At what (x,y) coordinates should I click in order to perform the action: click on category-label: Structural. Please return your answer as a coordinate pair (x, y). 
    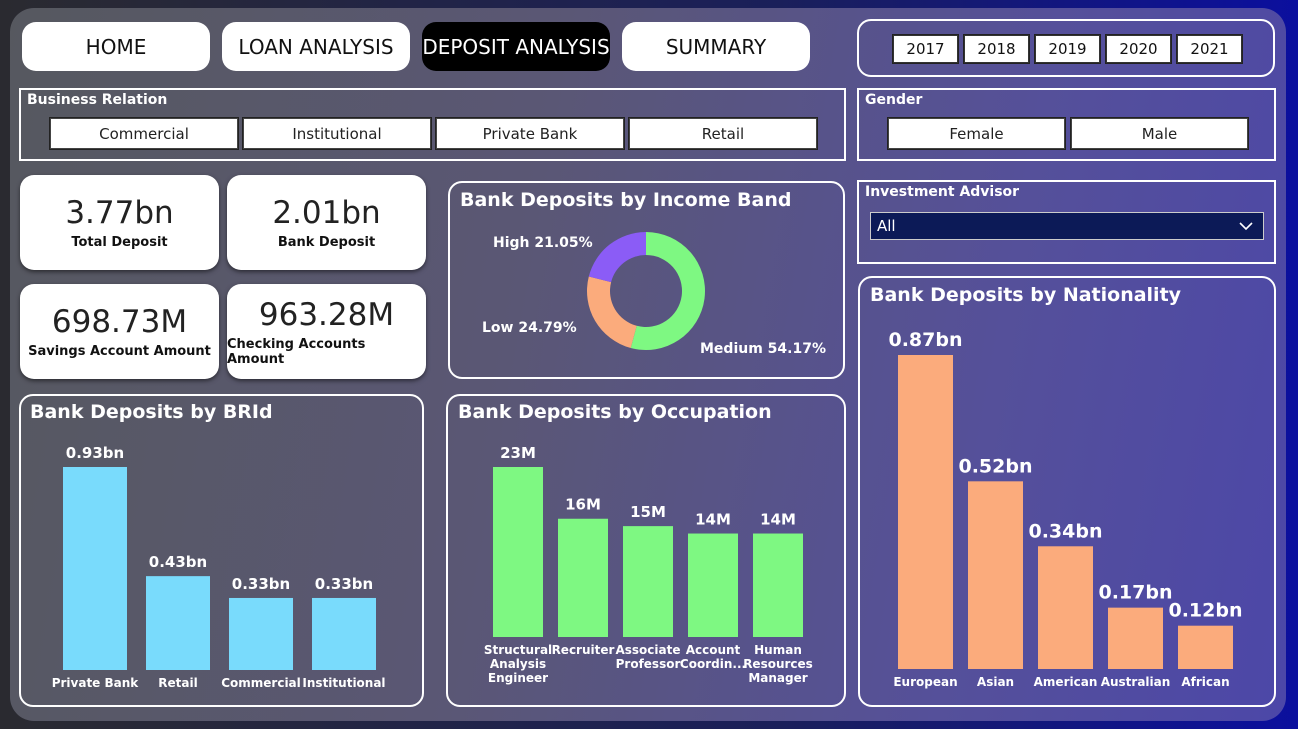
    Looking at the image, I should click on (518, 650).